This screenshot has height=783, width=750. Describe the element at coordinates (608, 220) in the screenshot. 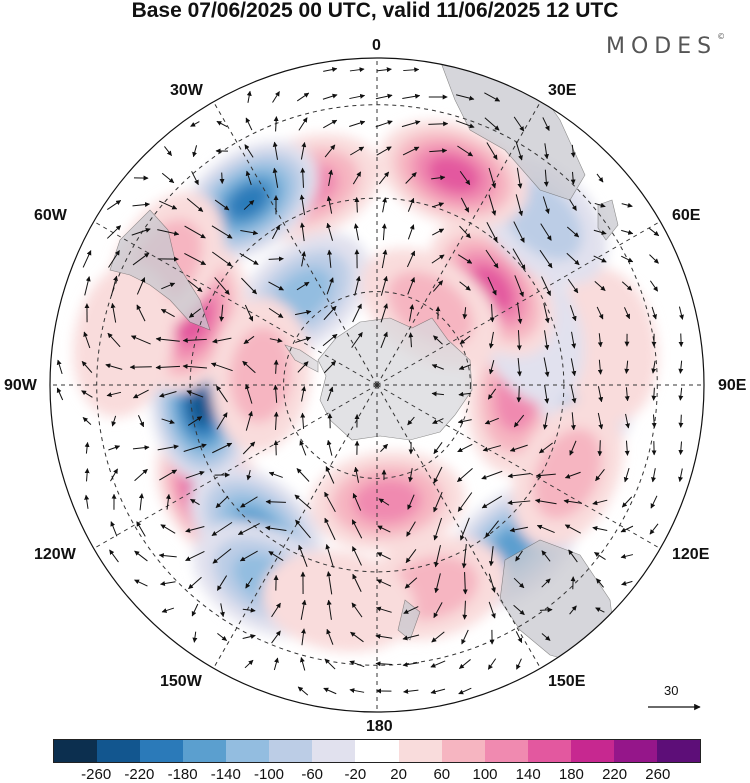

I see `madagascar` at that location.